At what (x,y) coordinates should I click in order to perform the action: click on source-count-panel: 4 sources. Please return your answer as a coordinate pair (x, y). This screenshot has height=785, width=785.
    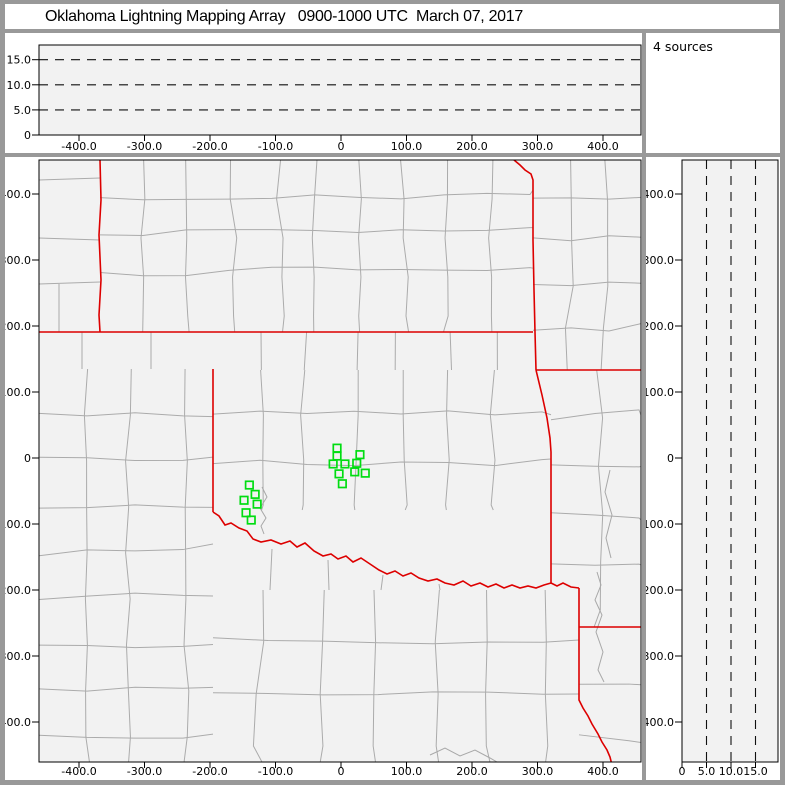
    Looking at the image, I should click on (713, 93).